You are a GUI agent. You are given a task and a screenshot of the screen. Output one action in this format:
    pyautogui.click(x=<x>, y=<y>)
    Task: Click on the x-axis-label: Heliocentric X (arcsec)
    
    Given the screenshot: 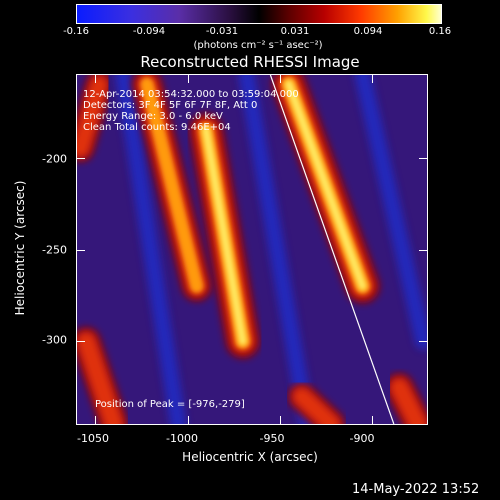 What is the action you would take?
    pyautogui.click(x=250, y=457)
    